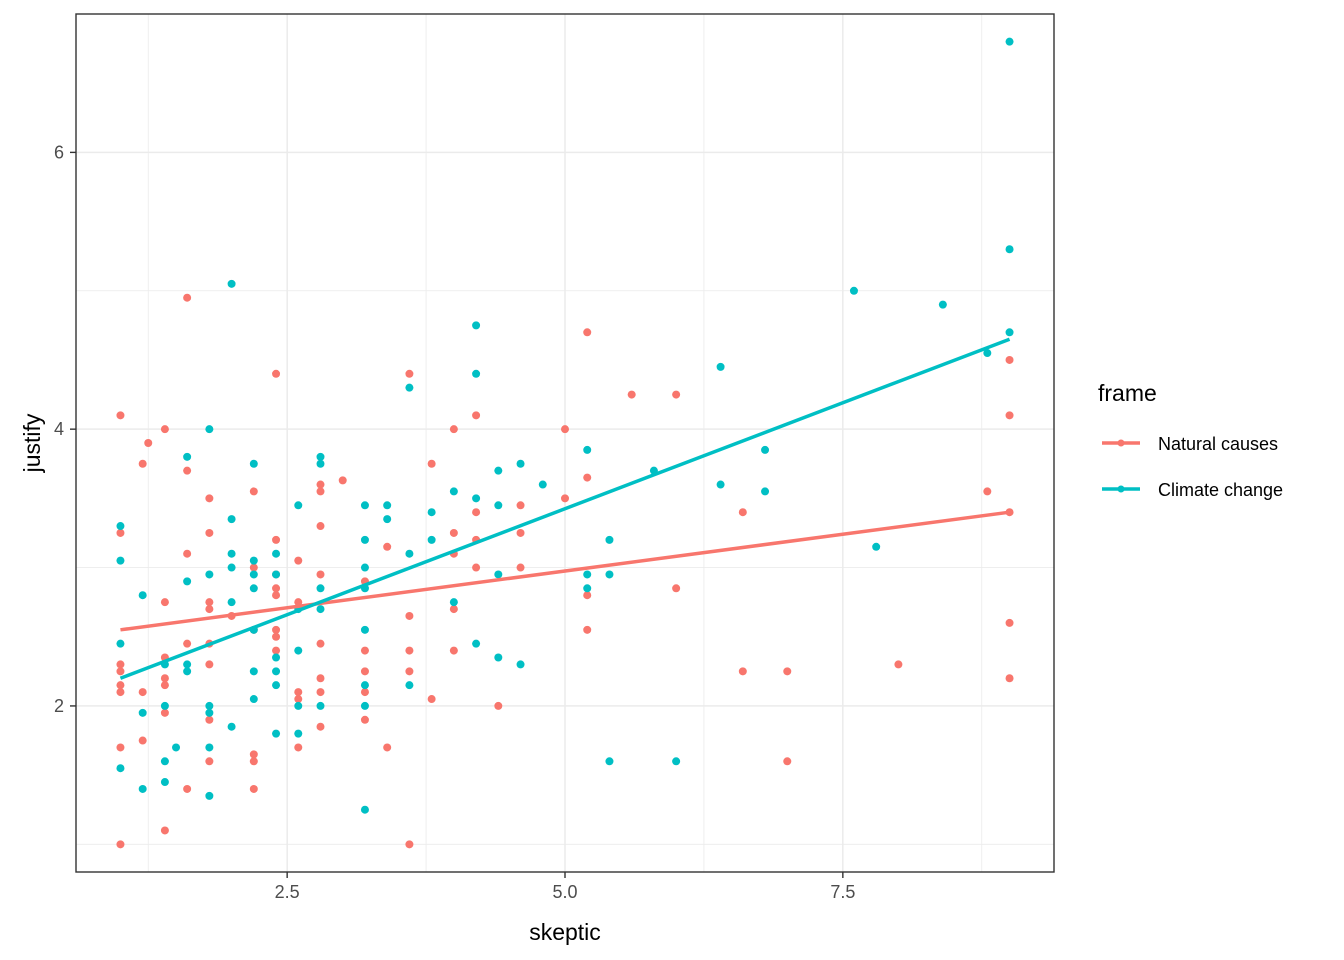  What do you see at coordinates (59, 706) in the screenshot?
I see `y-tick-label: 2` at bounding box center [59, 706].